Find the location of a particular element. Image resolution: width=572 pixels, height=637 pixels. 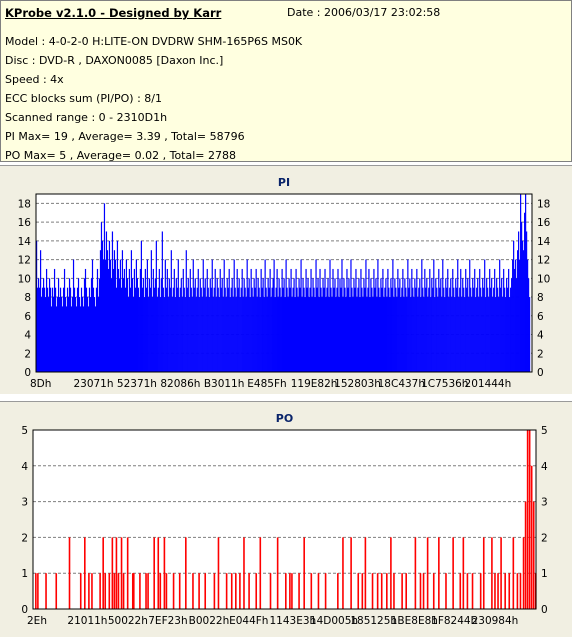

y-tick-label-left: 1 is located at coordinates (24, 574).